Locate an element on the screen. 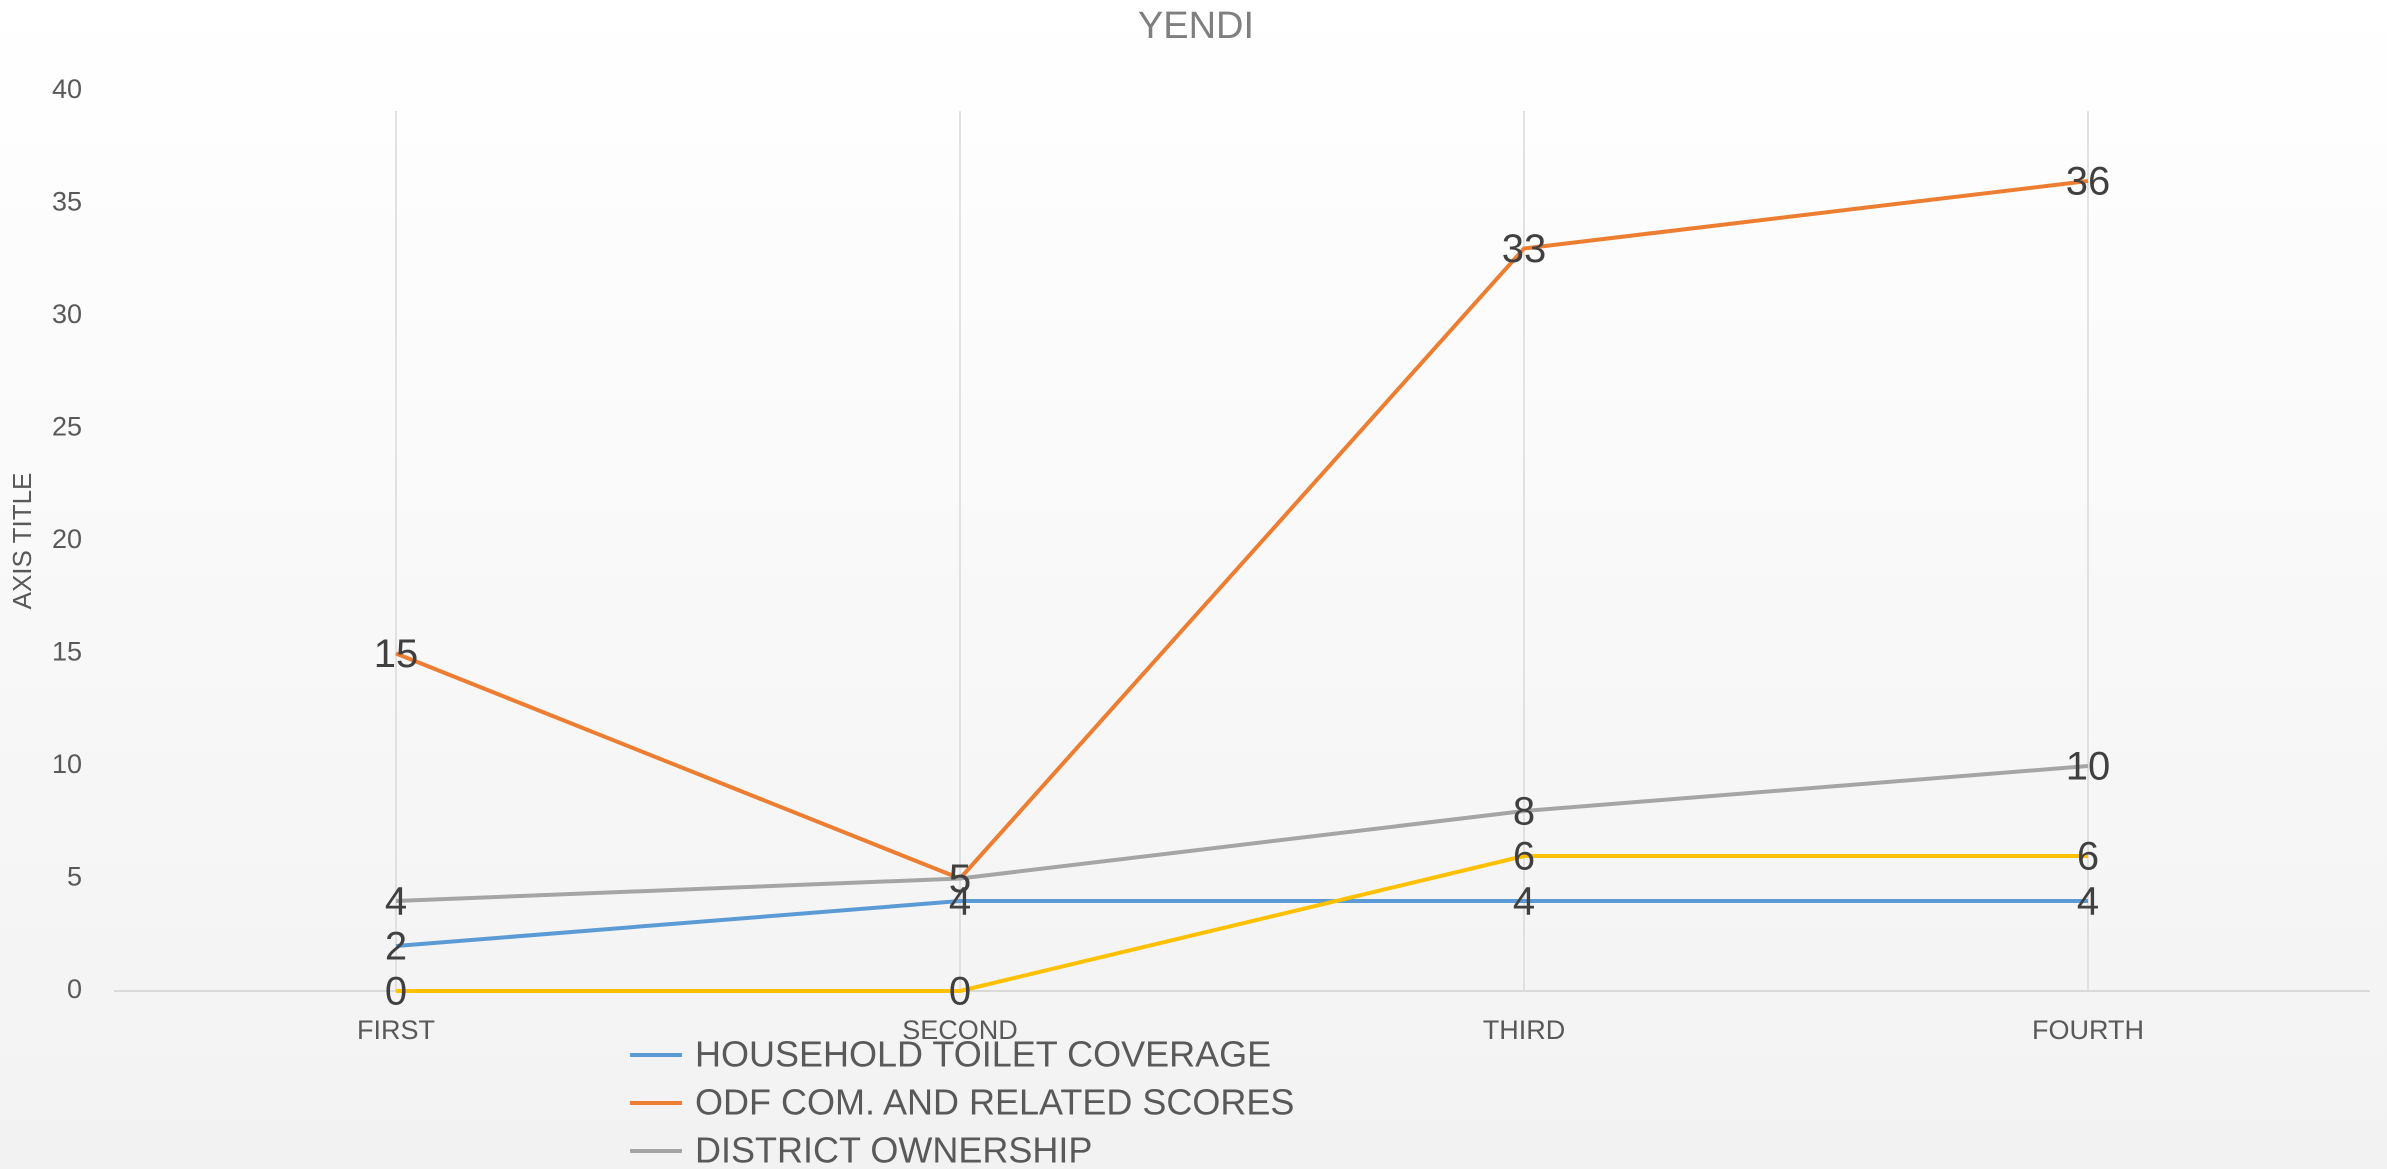  chart-title: YENDI is located at coordinates (1196, 26).